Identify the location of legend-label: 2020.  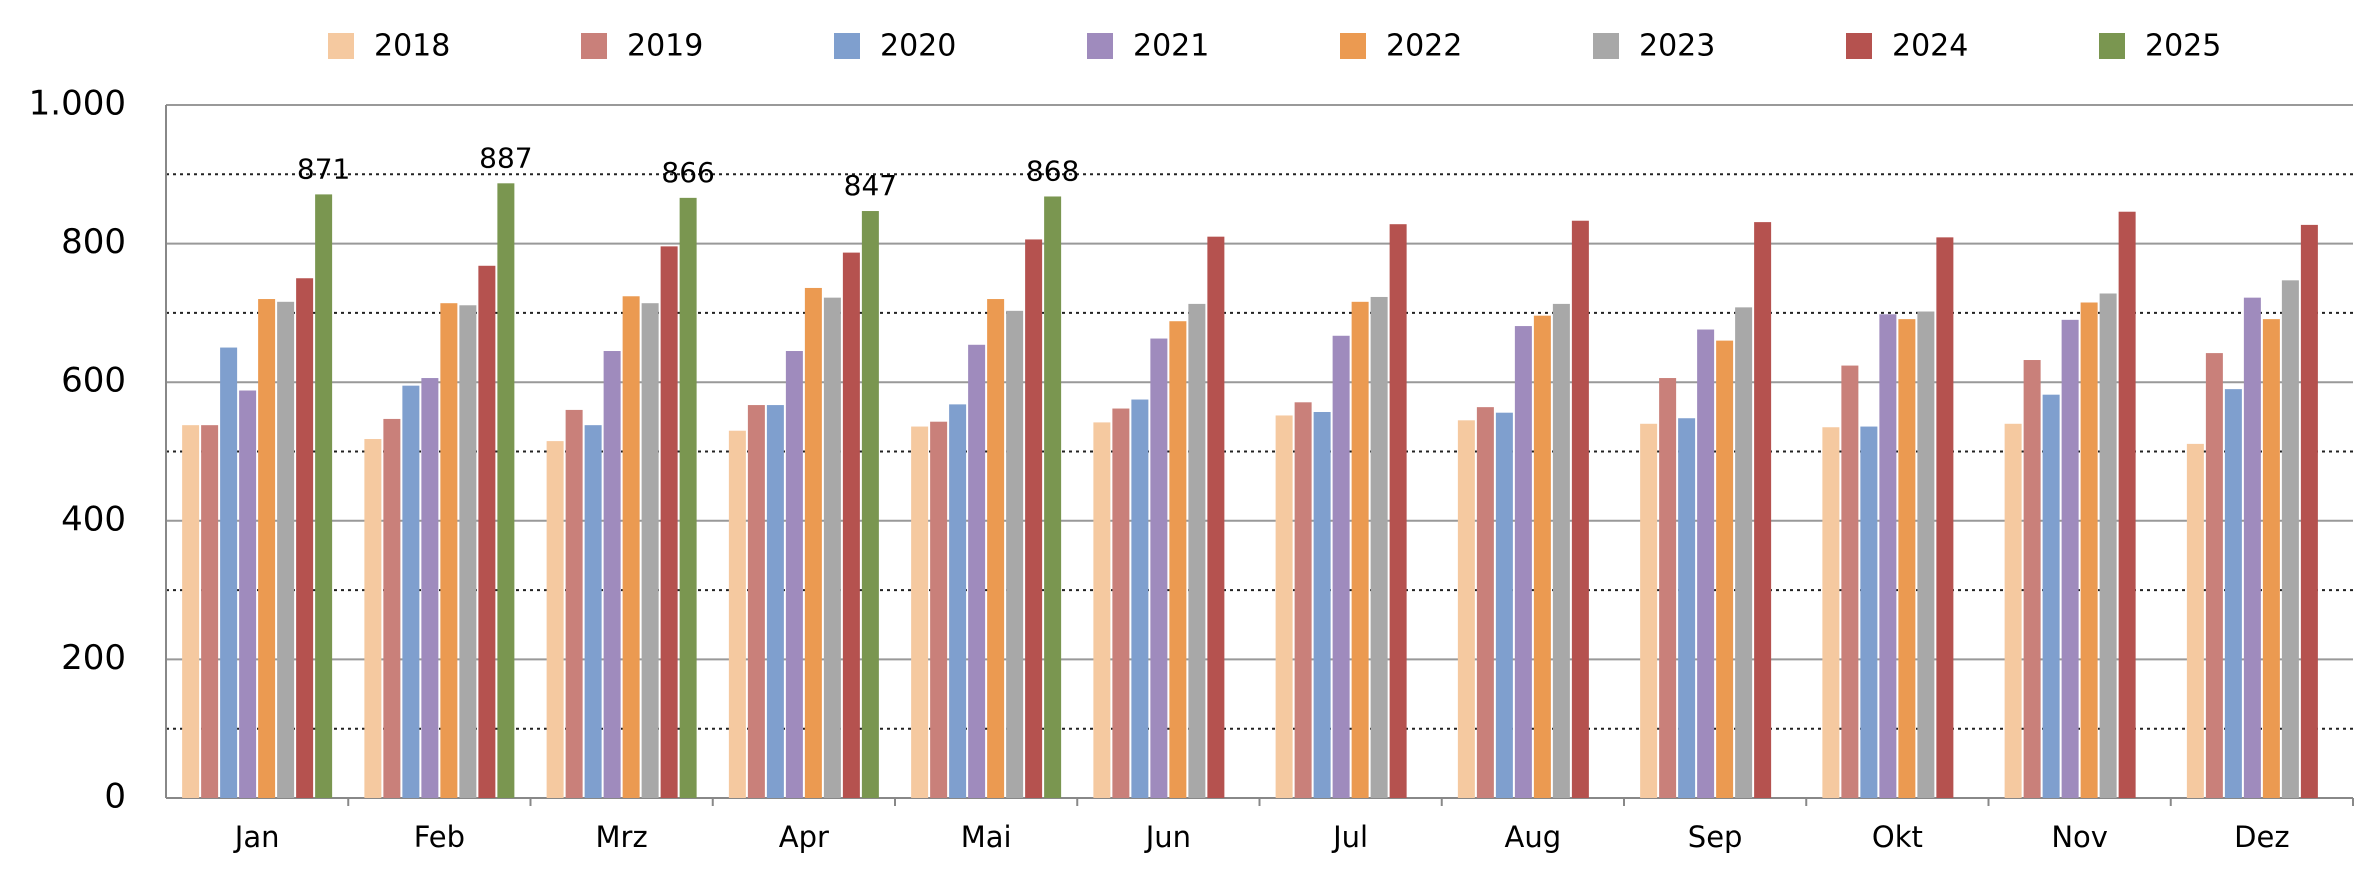
(918, 46).